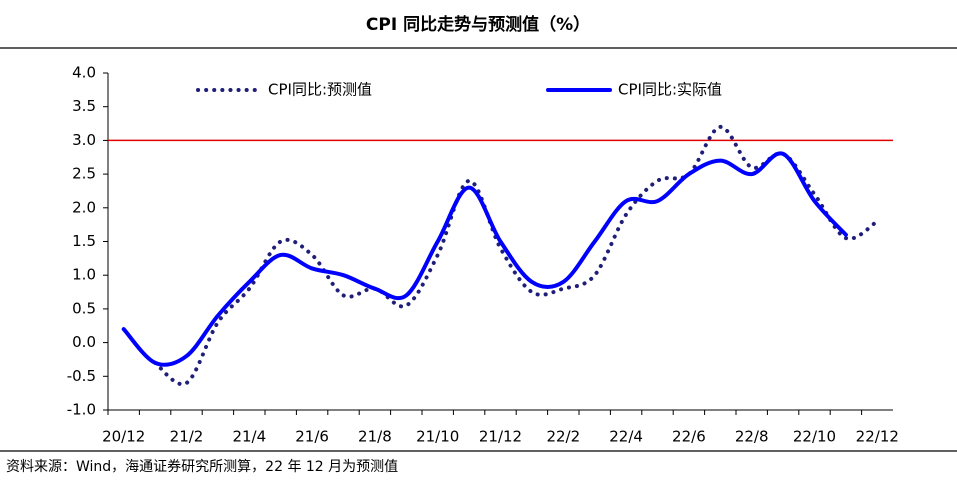 The width and height of the screenshot is (957, 481). I want to click on y-tick-label: 3.0, so click(84, 140).